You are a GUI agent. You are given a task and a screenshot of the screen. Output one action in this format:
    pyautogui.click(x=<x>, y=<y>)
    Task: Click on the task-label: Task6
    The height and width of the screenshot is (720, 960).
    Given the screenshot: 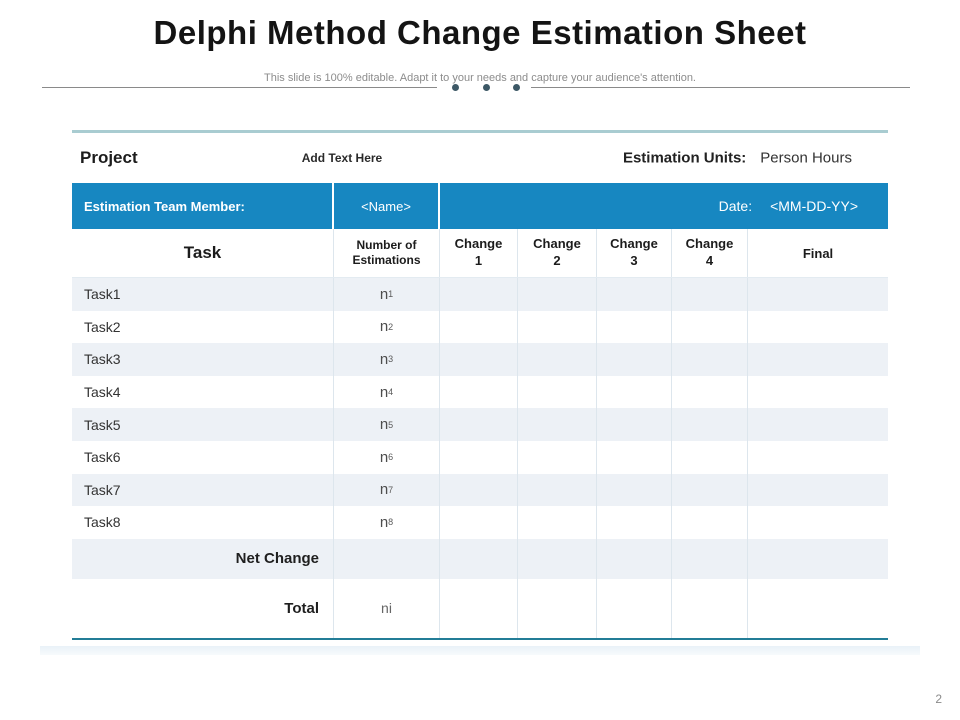 What is the action you would take?
    pyautogui.click(x=203, y=457)
    